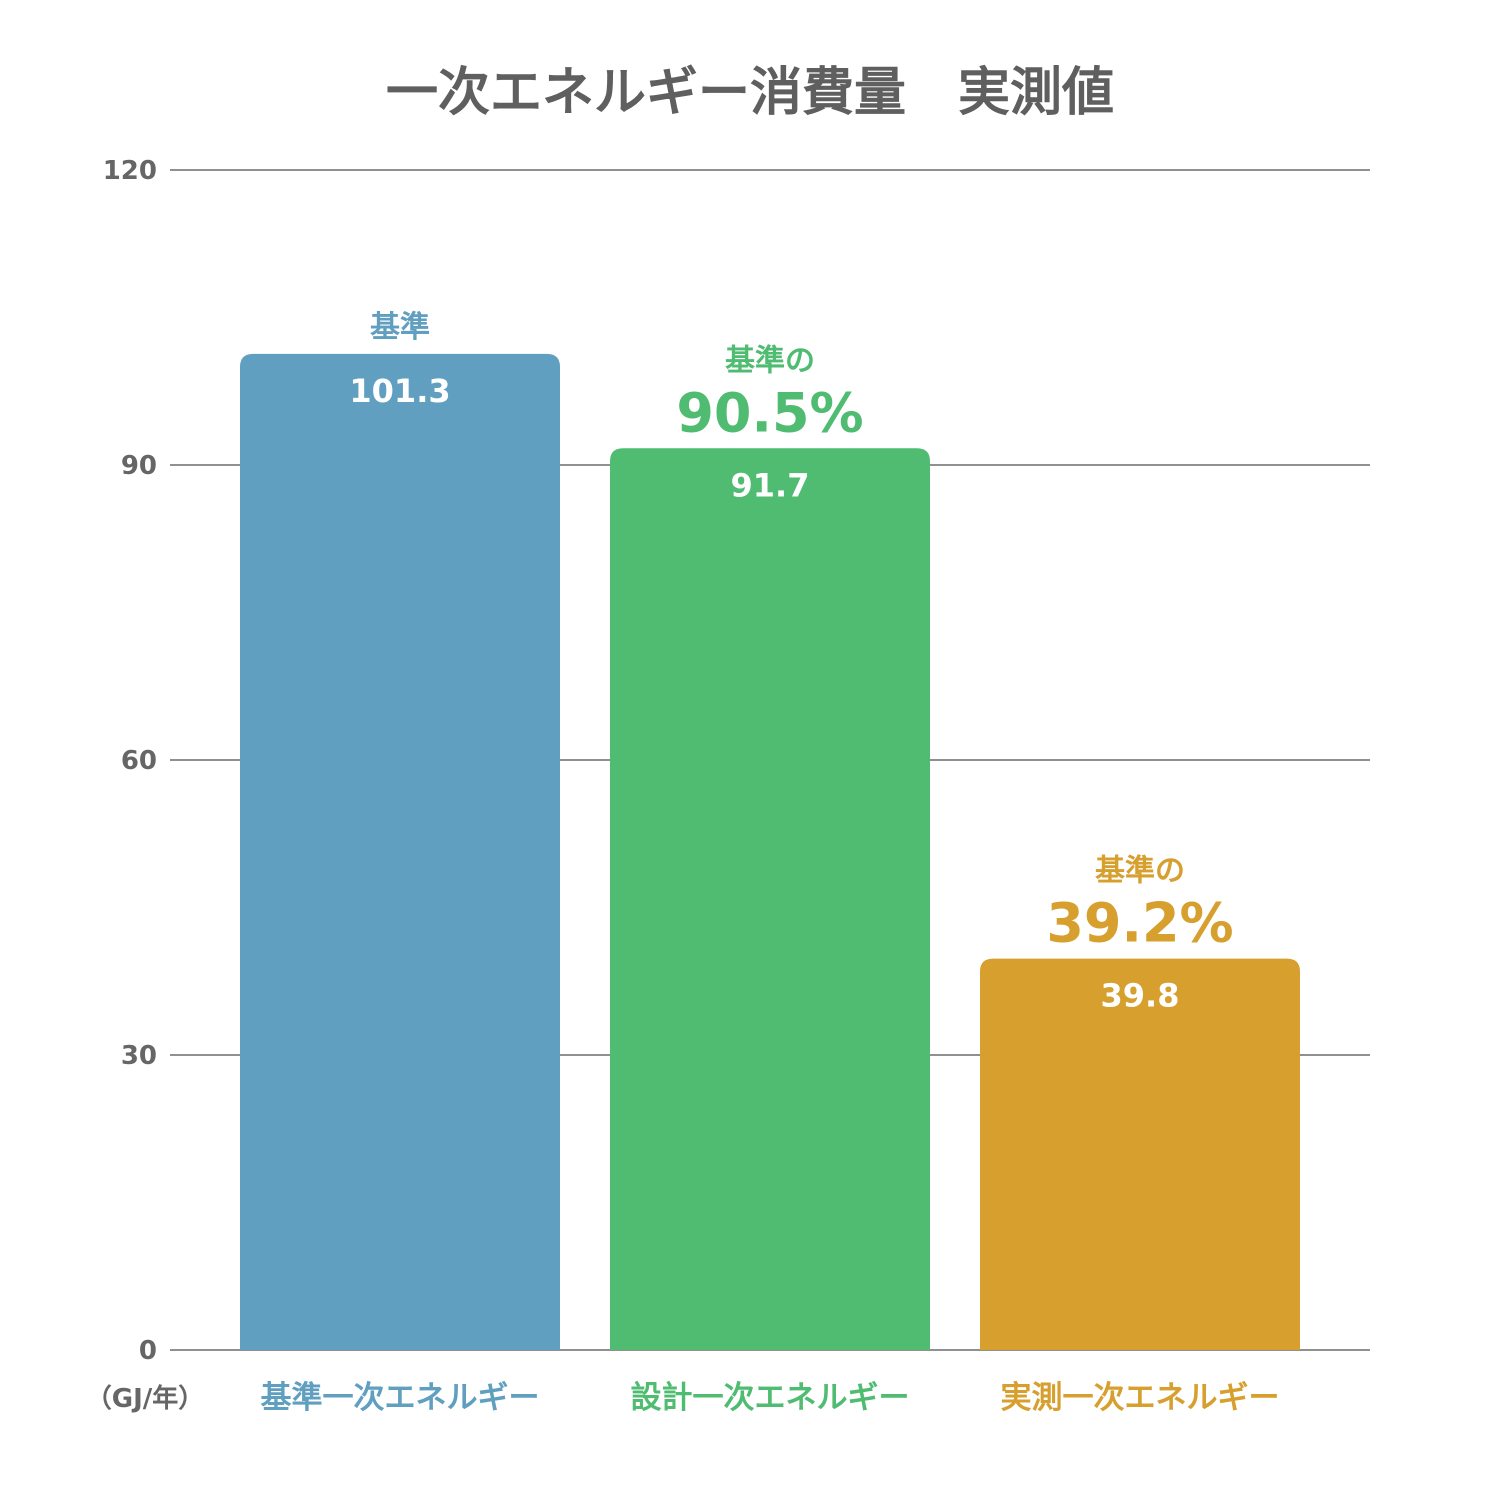 This screenshot has width=1500, height=1500. Describe the element at coordinates (148, 1351) in the screenshot. I see `y-tick-label: 0` at that location.